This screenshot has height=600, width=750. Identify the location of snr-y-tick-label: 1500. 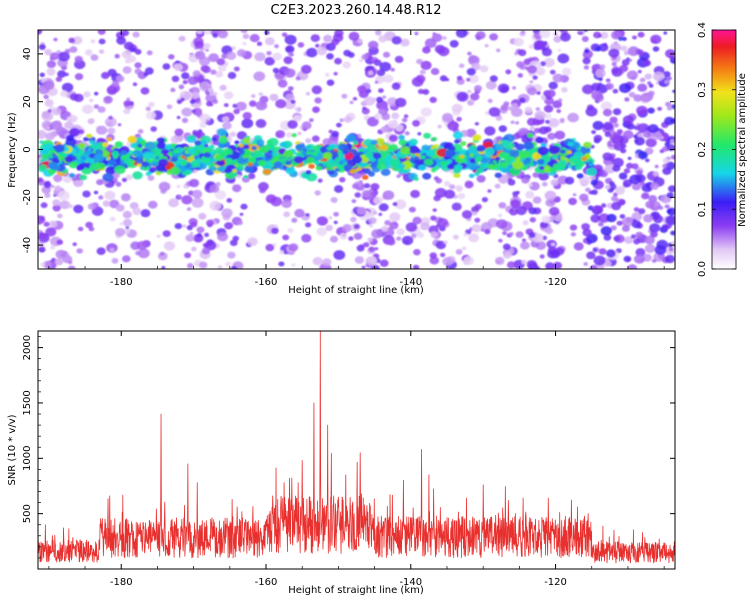
(27, 402).